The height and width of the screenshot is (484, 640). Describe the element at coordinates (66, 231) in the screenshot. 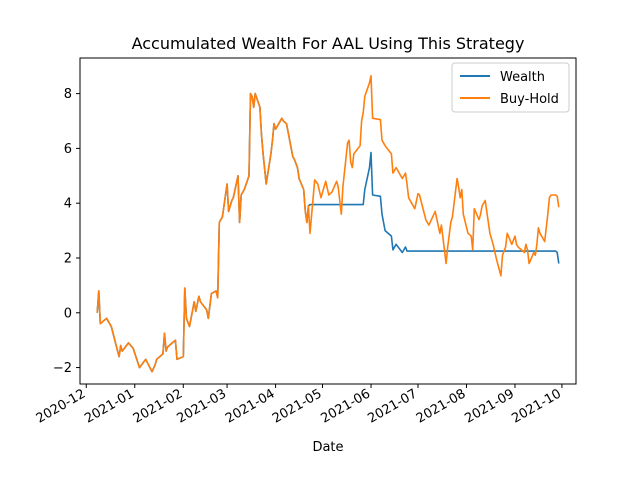

I see `y-axis: −2 0 2 4 6 8` at that location.